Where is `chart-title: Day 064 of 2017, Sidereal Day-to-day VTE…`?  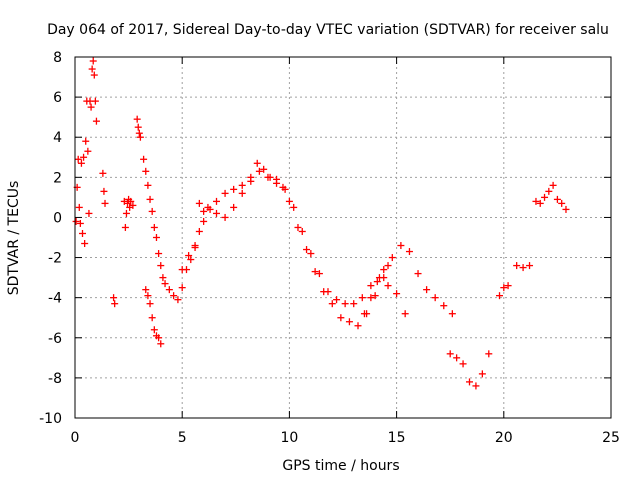 chart-title: Day 064 of 2017, Sidereal Day-to-day VTE… is located at coordinates (328, 30).